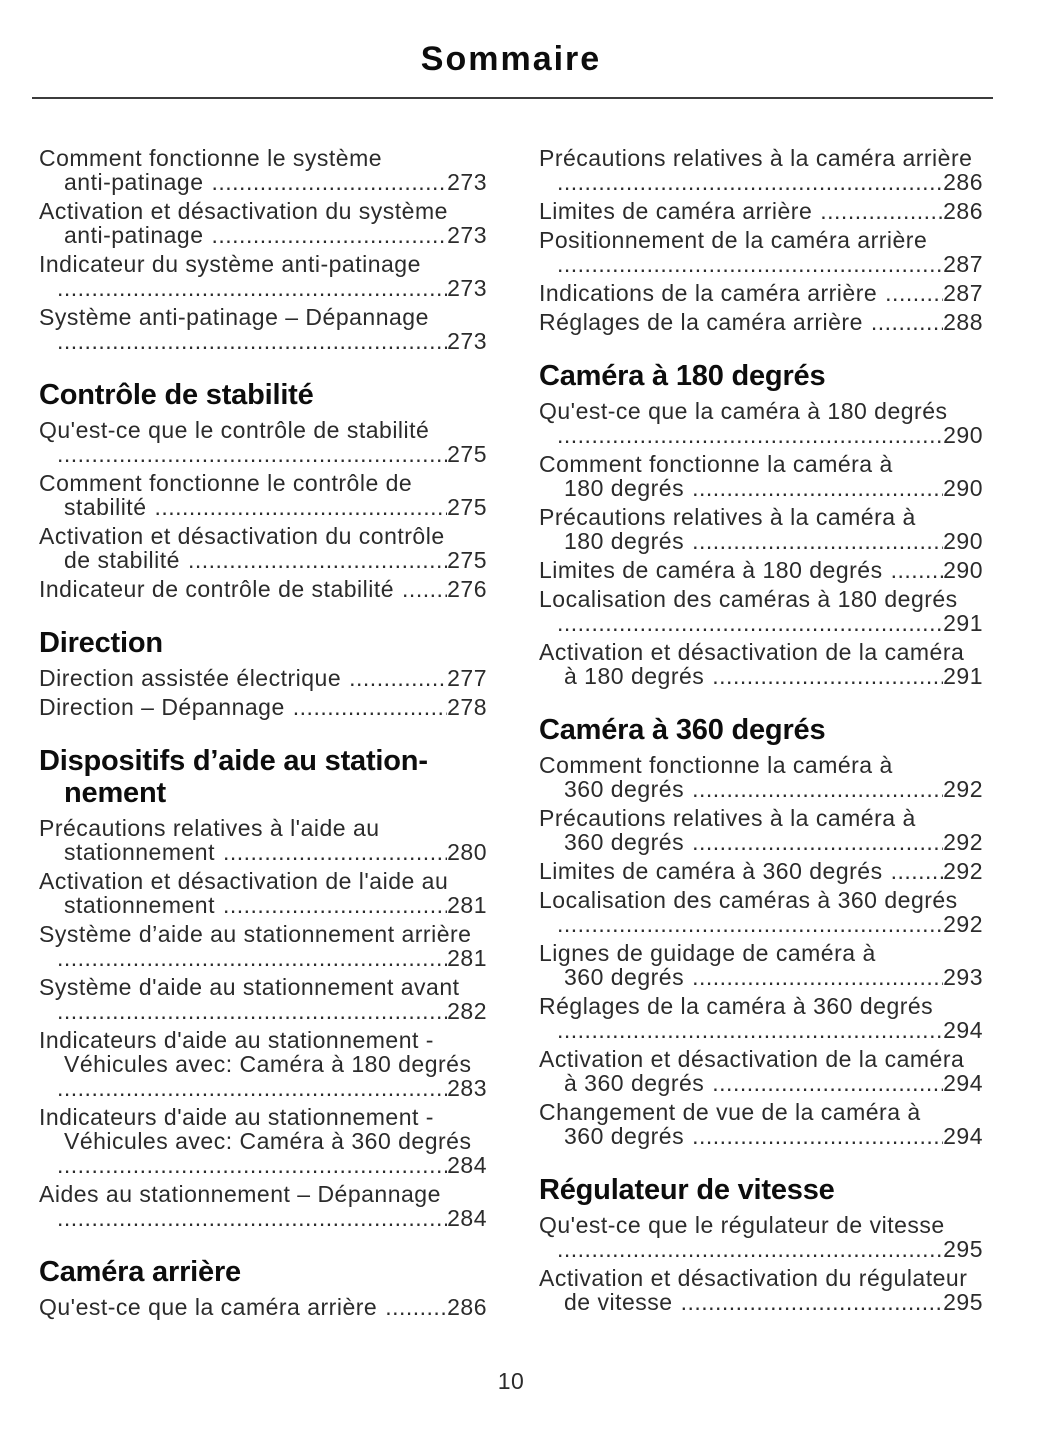 This screenshot has width=1055, height=1448. I want to click on entry-line: Qu'est-ce que le régulateur de vitesse, so click(761, 1225).